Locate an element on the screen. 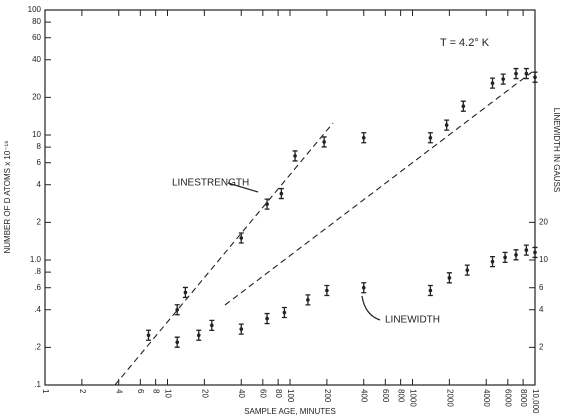 This screenshot has height=419, width=563. x-tick-label: 10,000 is located at coordinates (535, 401).